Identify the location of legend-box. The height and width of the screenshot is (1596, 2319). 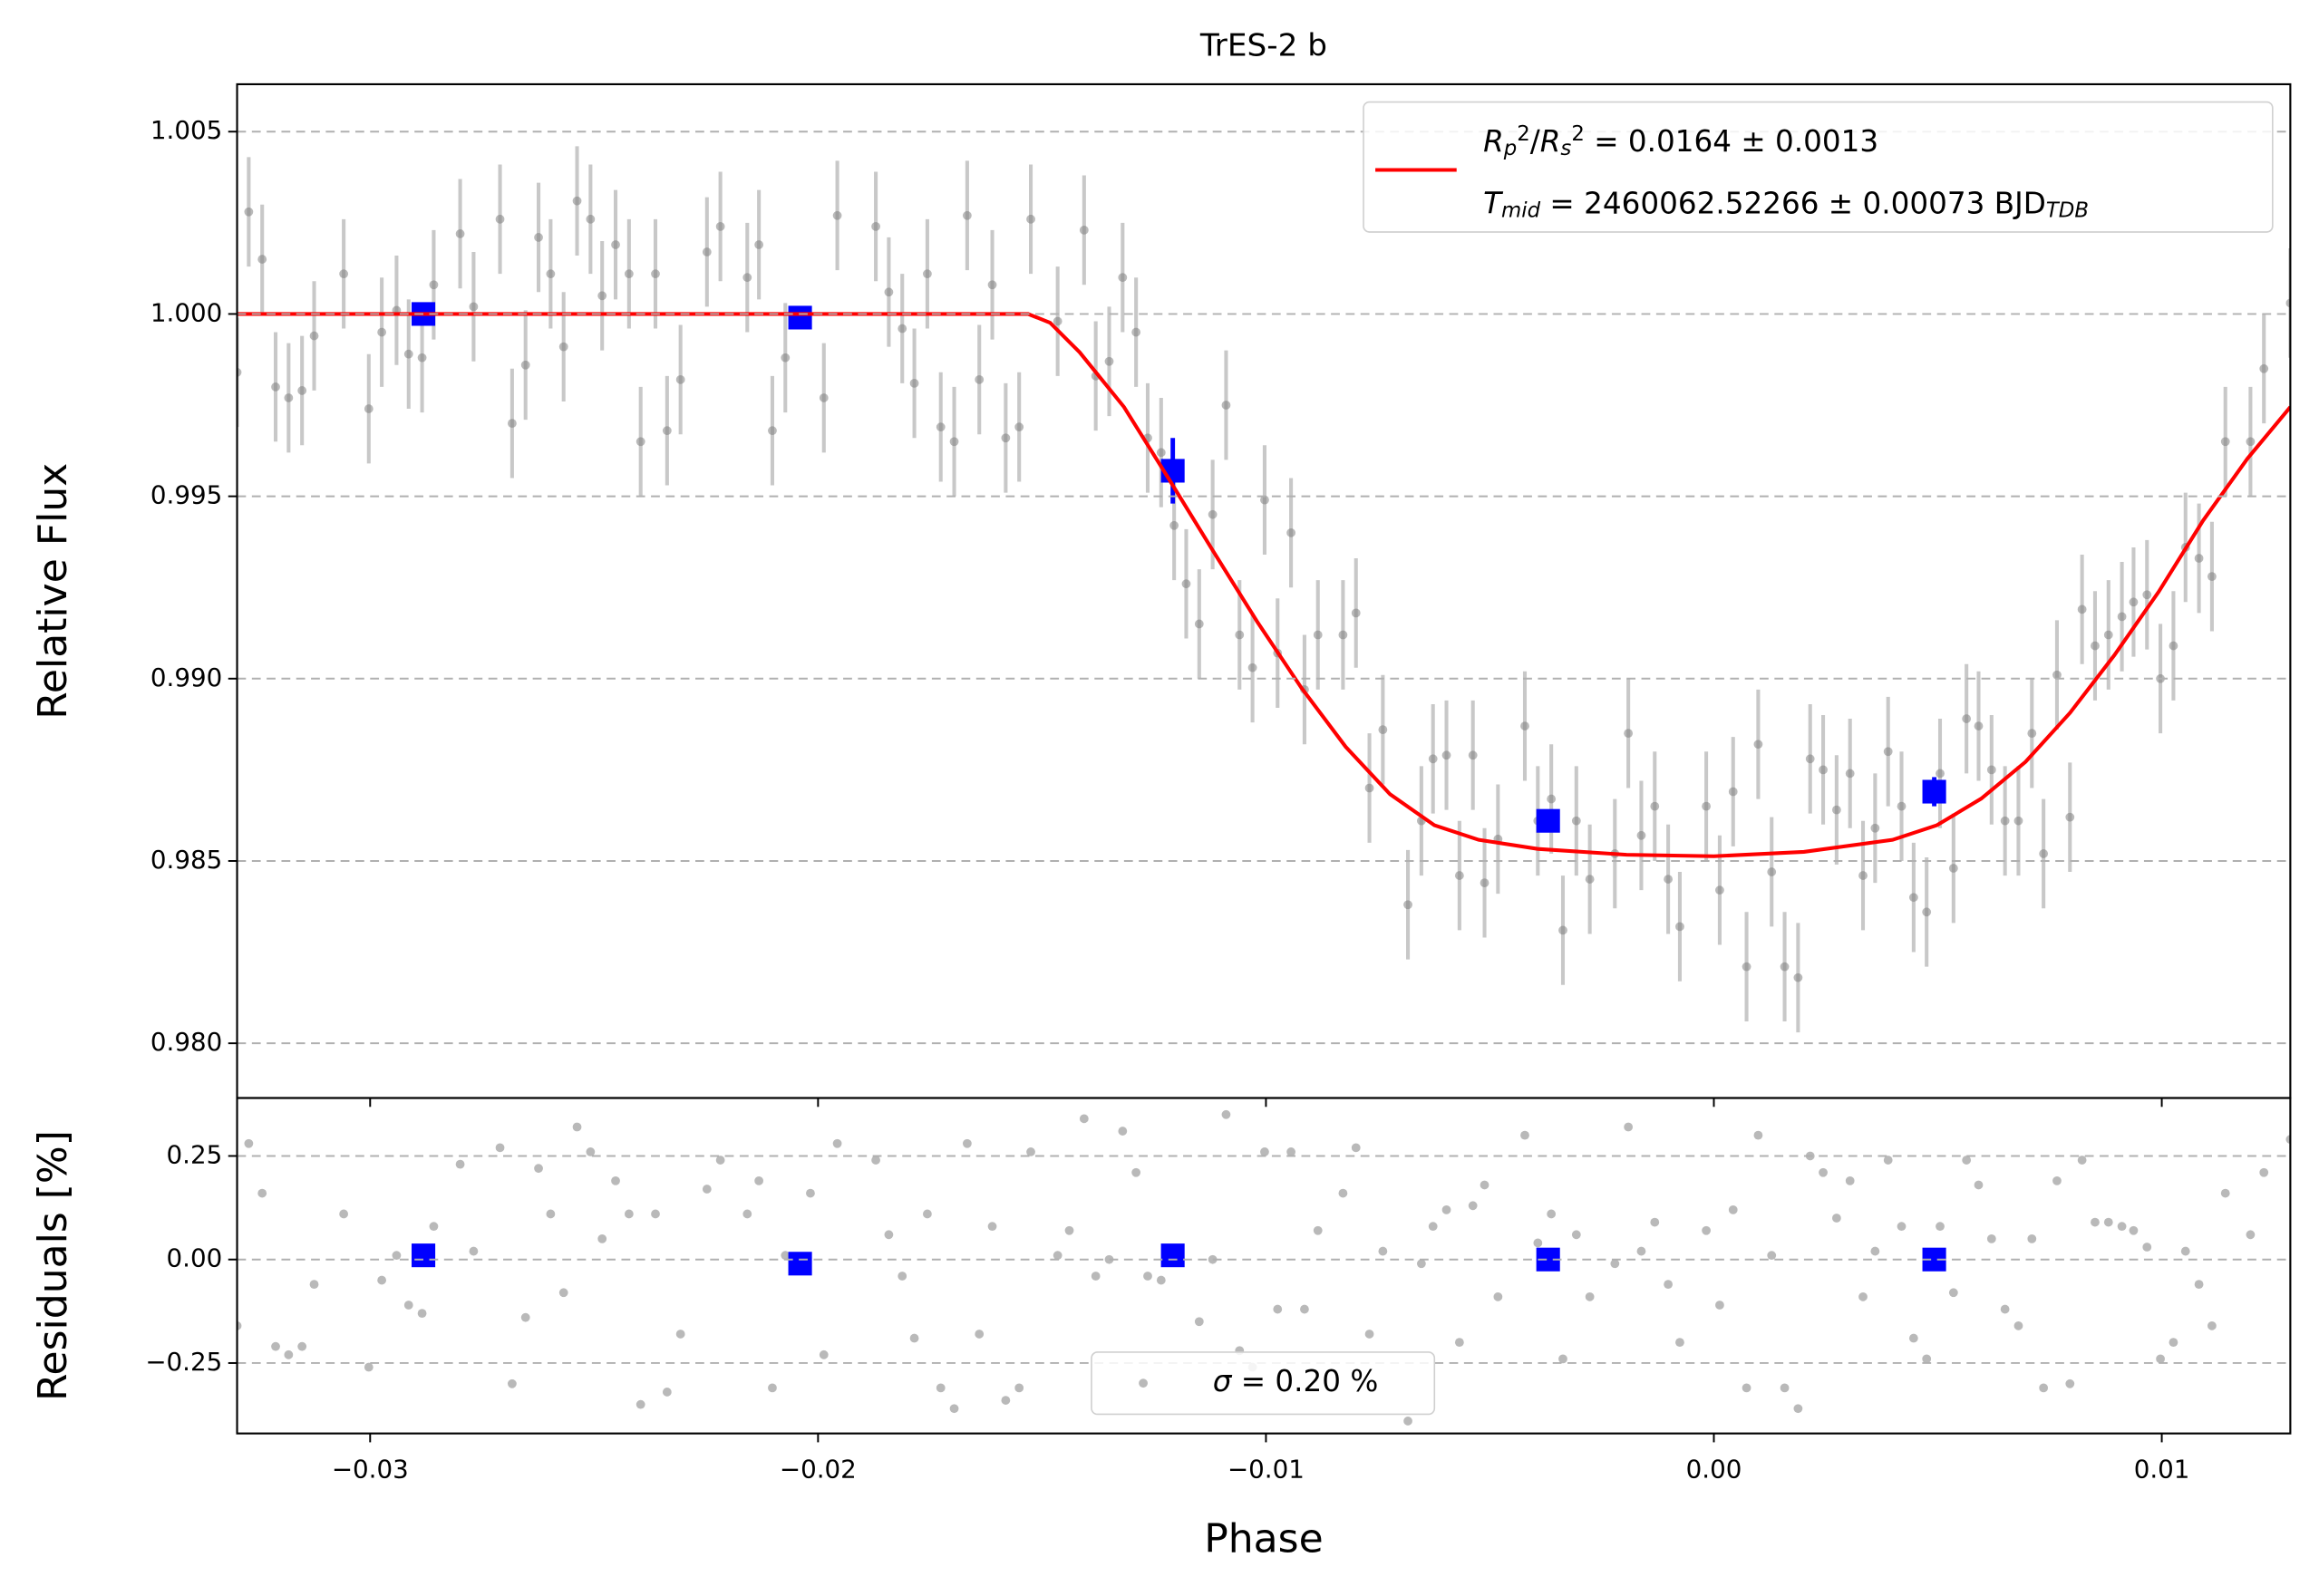
(1263, 1383).